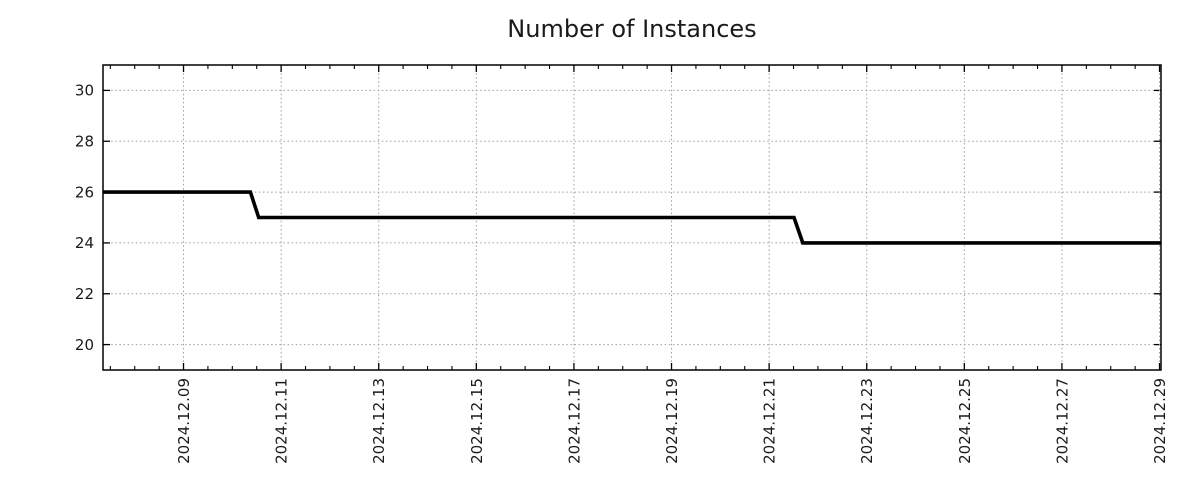  Describe the element at coordinates (965, 421) in the screenshot. I see `x-tick-label: 2024.12.25` at that location.